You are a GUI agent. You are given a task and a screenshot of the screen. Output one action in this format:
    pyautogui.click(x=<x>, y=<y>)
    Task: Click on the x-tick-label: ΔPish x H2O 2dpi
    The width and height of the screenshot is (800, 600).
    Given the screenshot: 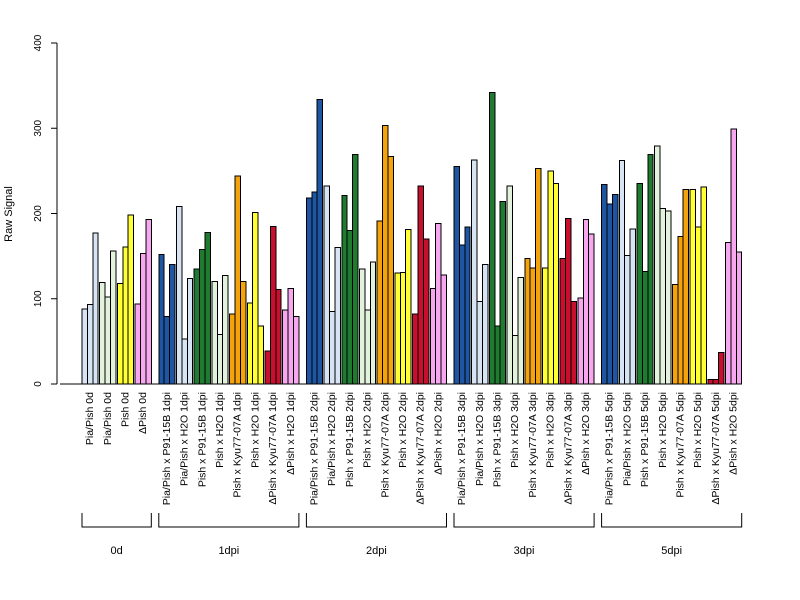 What is the action you would take?
    pyautogui.click(x=438, y=433)
    